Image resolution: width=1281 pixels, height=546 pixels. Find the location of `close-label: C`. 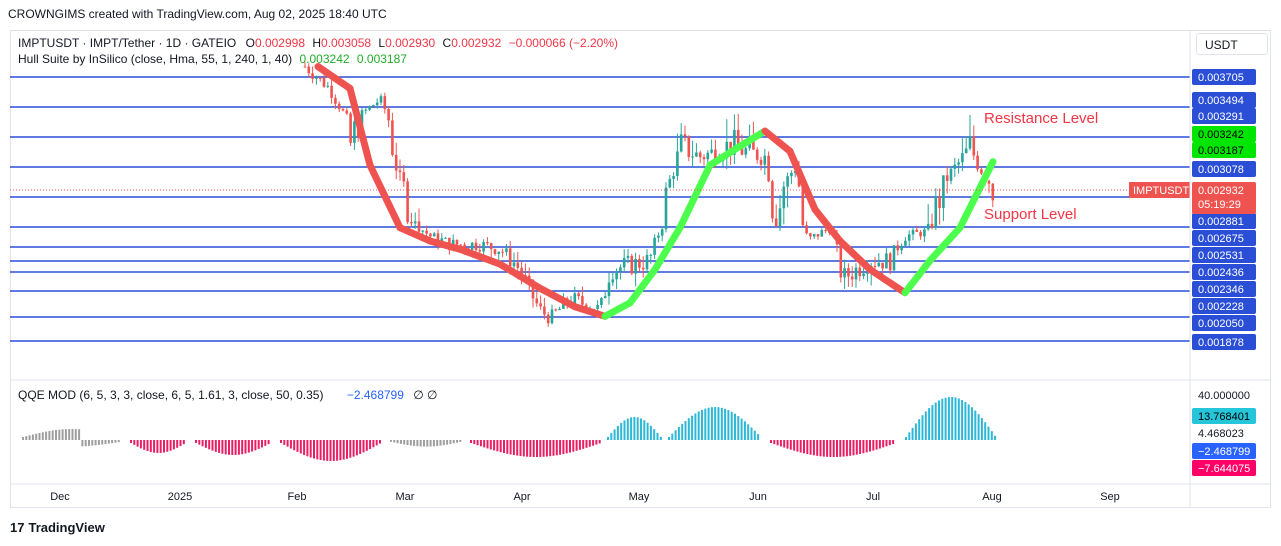

close-label: C is located at coordinates (447, 43).